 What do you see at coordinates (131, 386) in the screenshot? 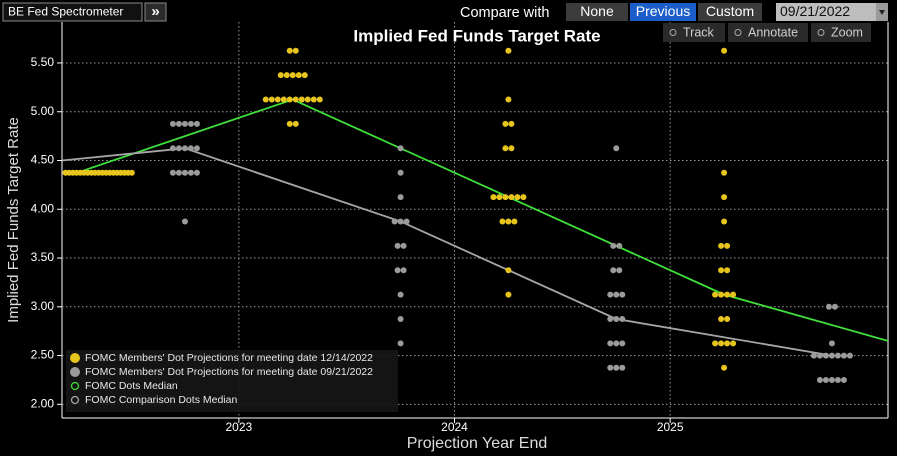
I see `legend-label: FOMC Dots Median` at bounding box center [131, 386].